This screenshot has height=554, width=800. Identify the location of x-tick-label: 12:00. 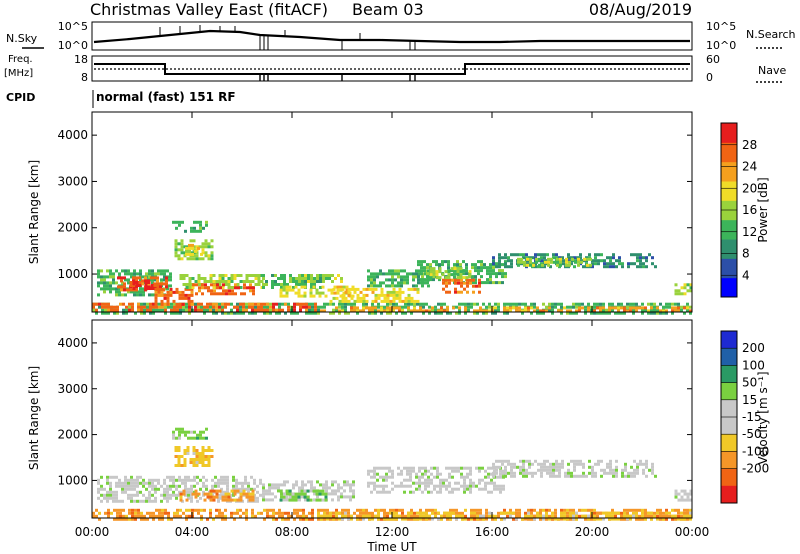
(392, 532).